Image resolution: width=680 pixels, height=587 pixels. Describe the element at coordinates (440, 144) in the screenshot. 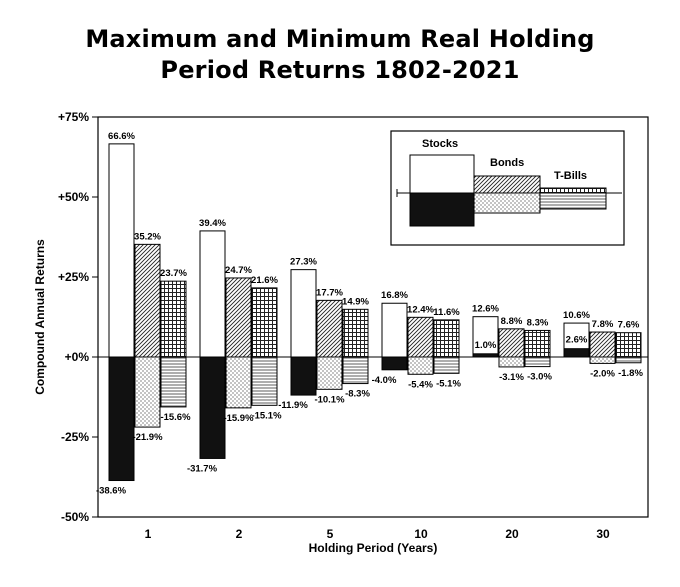

I see `legend-stocks-label: Stocks` at that location.